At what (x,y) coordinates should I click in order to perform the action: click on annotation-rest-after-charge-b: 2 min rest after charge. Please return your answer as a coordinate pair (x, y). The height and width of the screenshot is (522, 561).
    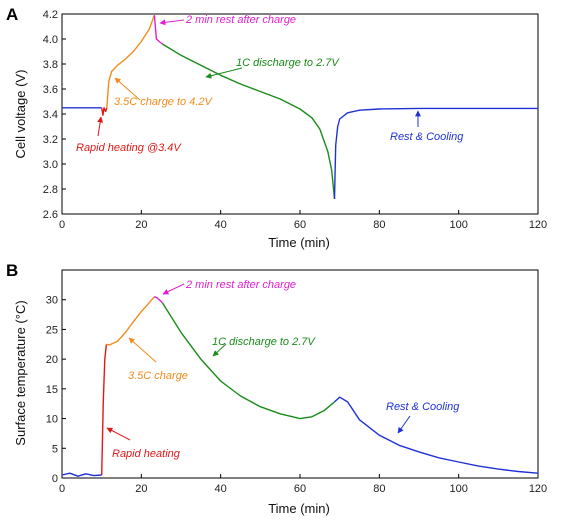
    Looking at the image, I should click on (229, 287).